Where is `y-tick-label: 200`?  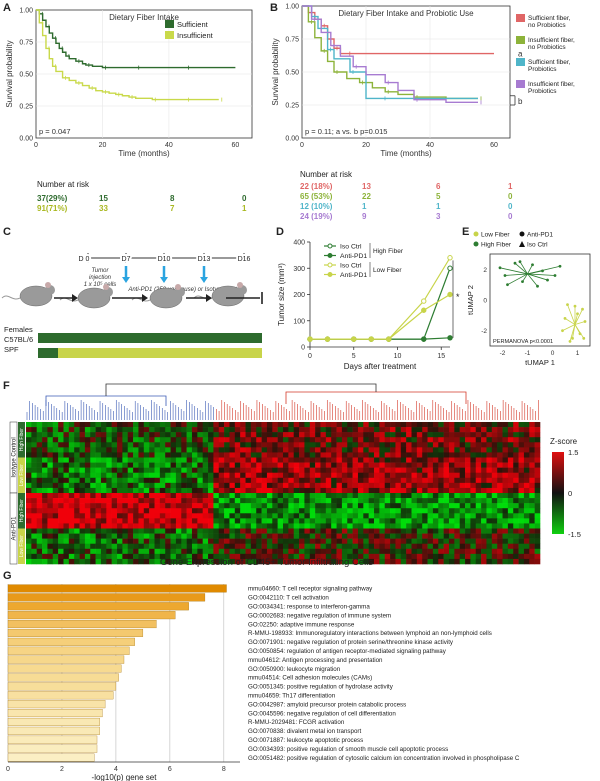
y-tick-label: 200 is located at coordinates (299, 295).